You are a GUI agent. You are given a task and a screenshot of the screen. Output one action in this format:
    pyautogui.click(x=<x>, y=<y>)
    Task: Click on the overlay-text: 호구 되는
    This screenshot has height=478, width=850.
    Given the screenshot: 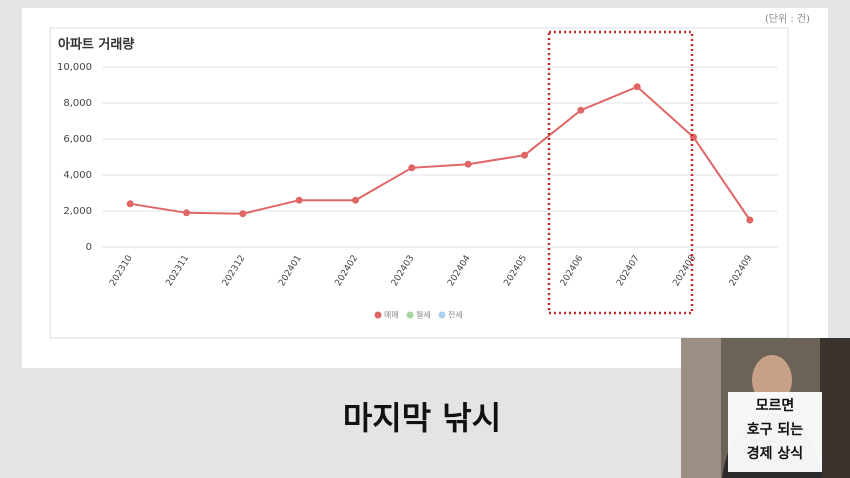 What is the action you would take?
    pyautogui.click(x=775, y=430)
    